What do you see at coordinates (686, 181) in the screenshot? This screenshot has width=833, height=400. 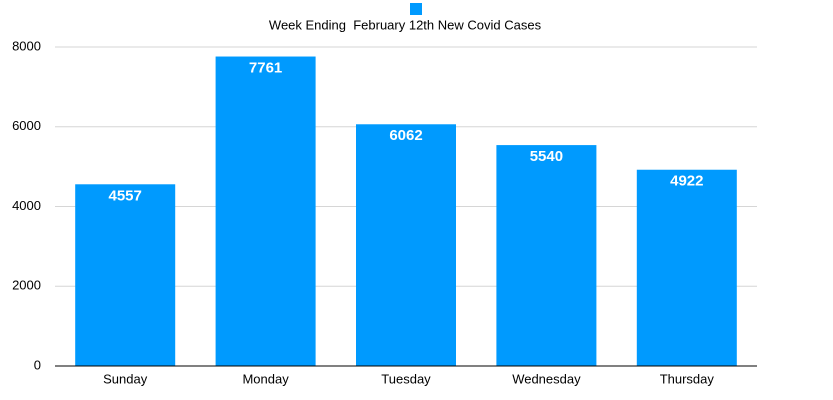 I see `data-label: 4922` at bounding box center [686, 181].